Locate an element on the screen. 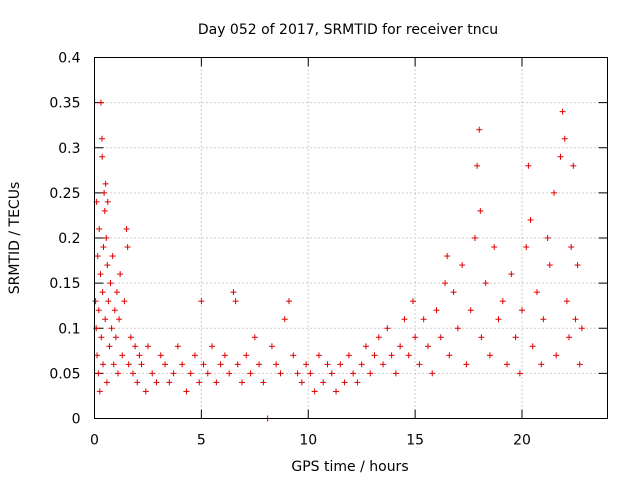  x-tick-label: 10 is located at coordinates (308, 441).